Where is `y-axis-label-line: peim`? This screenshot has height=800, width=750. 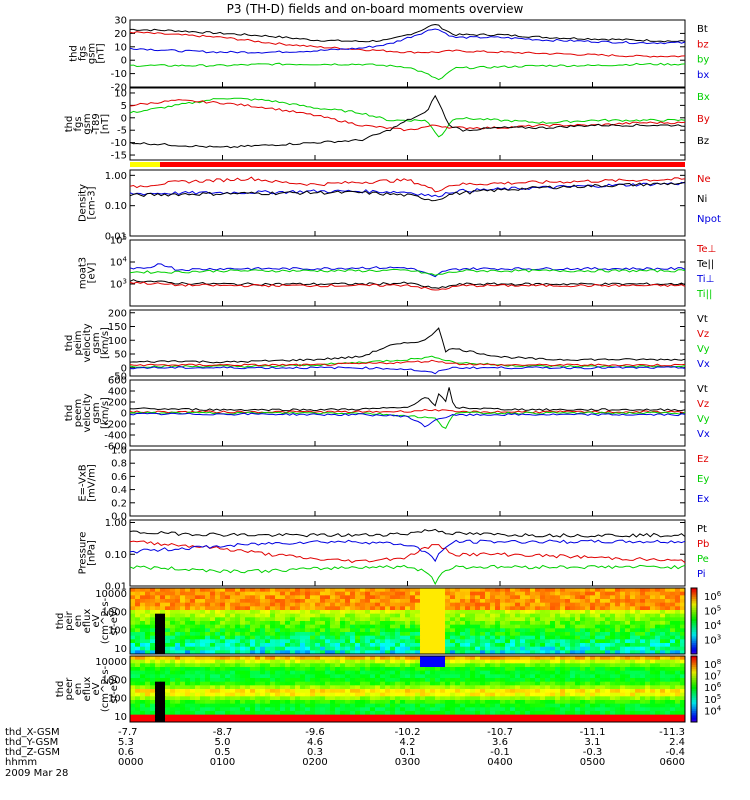
y-axis-label-line: peim is located at coordinates (78, 342).